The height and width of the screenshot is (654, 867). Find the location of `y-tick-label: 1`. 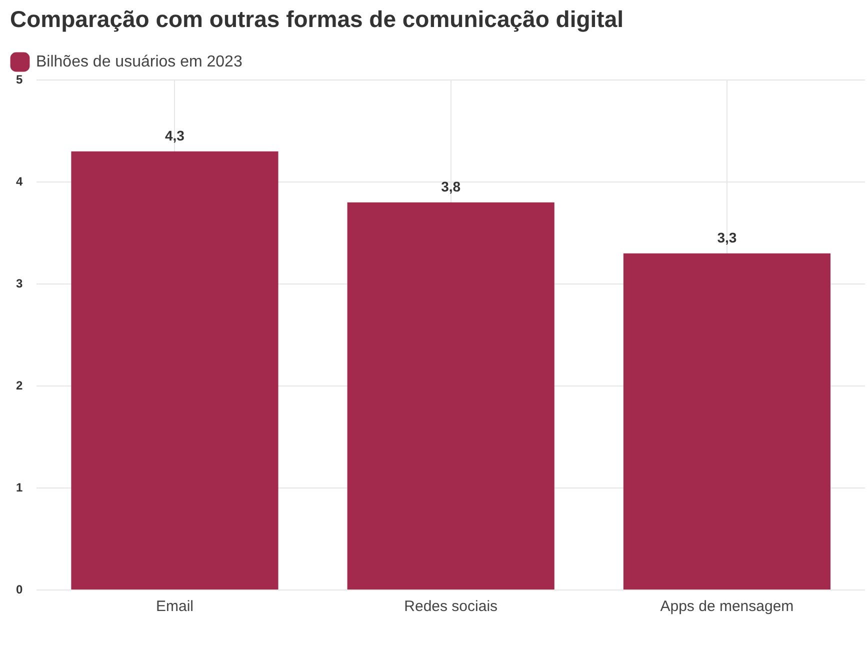

y-tick-label: 1 is located at coordinates (19, 487).